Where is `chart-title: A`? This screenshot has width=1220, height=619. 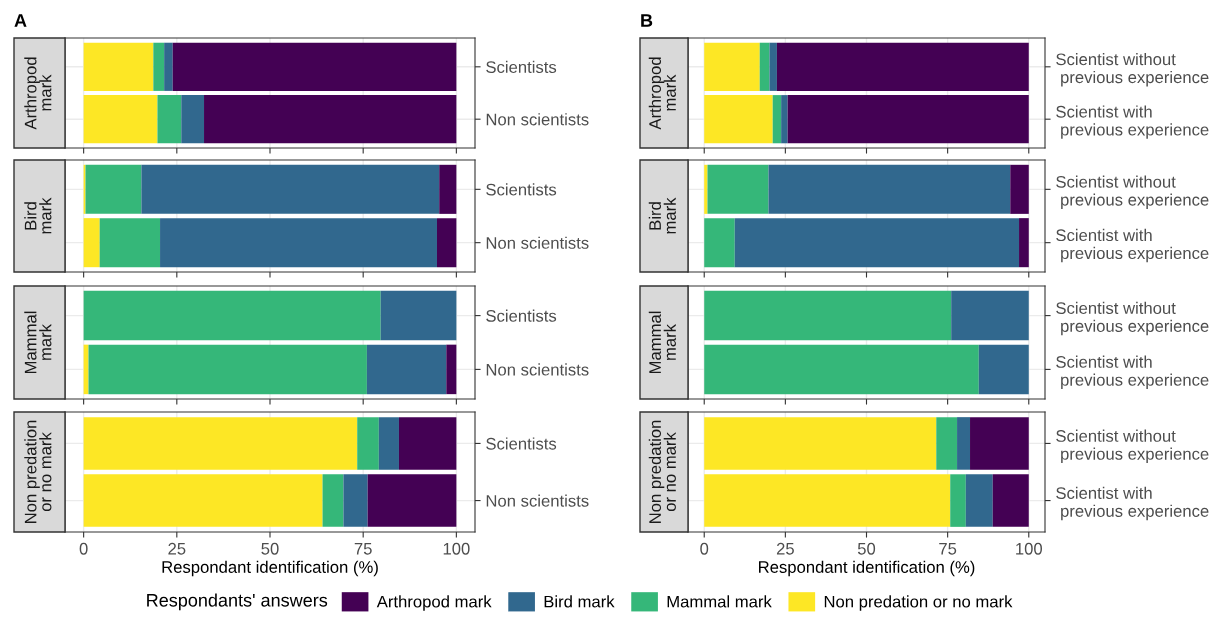
chart-title: A is located at coordinates (20, 20).